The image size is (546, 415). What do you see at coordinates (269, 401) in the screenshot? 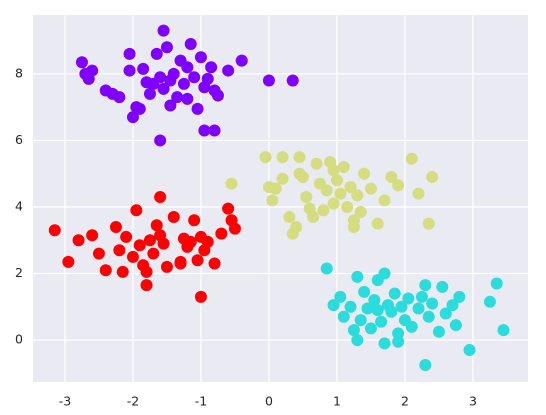
I see `x-tick-label: 0` at bounding box center [269, 401].